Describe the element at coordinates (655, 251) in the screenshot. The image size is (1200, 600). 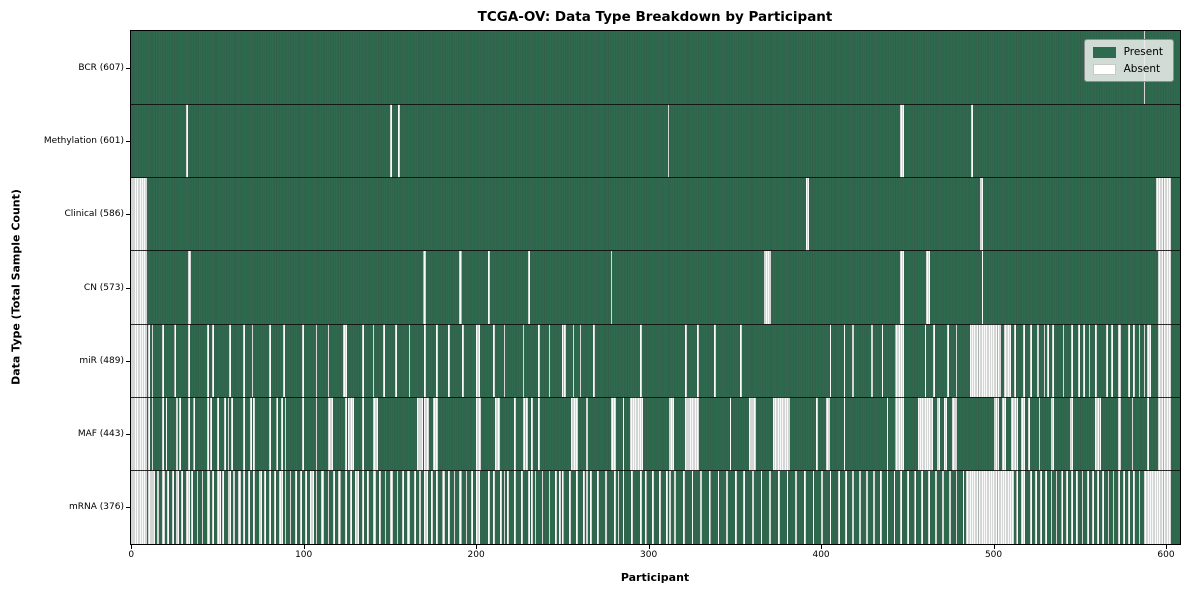
I see `row-separator` at that location.